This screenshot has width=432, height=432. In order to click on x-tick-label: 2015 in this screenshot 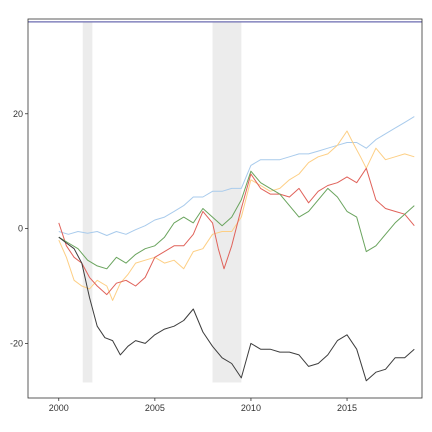, I will do `click(347, 408)`.